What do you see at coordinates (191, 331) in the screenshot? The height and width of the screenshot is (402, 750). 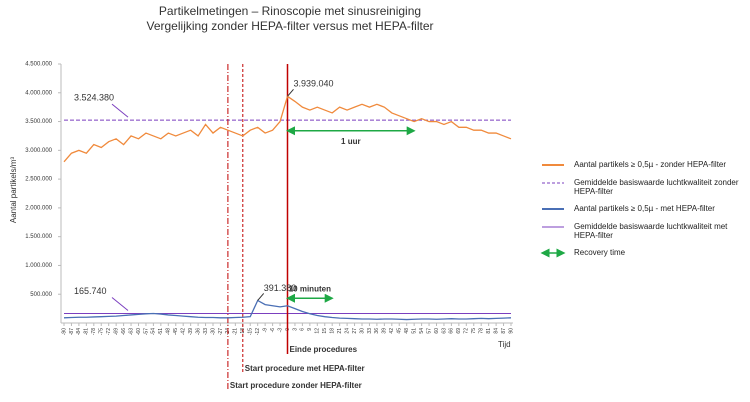 I see `x-tick-label: -39` at bounding box center [191, 331].